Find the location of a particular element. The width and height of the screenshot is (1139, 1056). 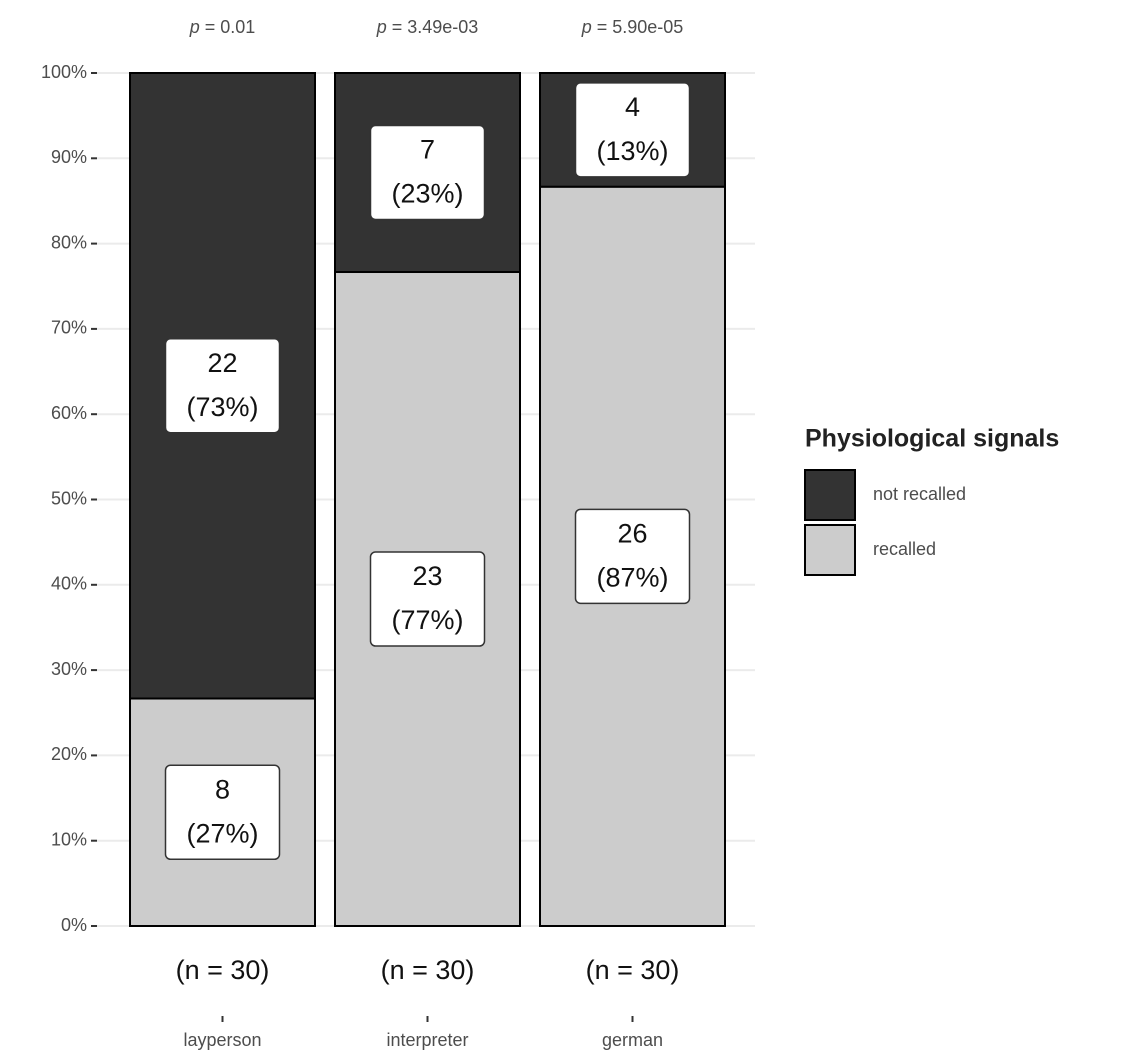

y-tick-label: 10% is located at coordinates (69, 839).